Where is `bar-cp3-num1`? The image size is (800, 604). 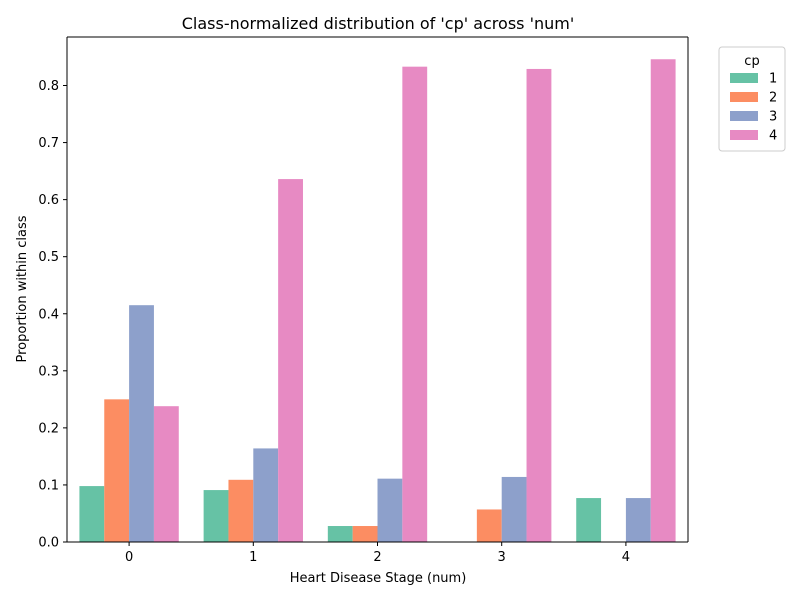 bar-cp3-num1 is located at coordinates (266, 495).